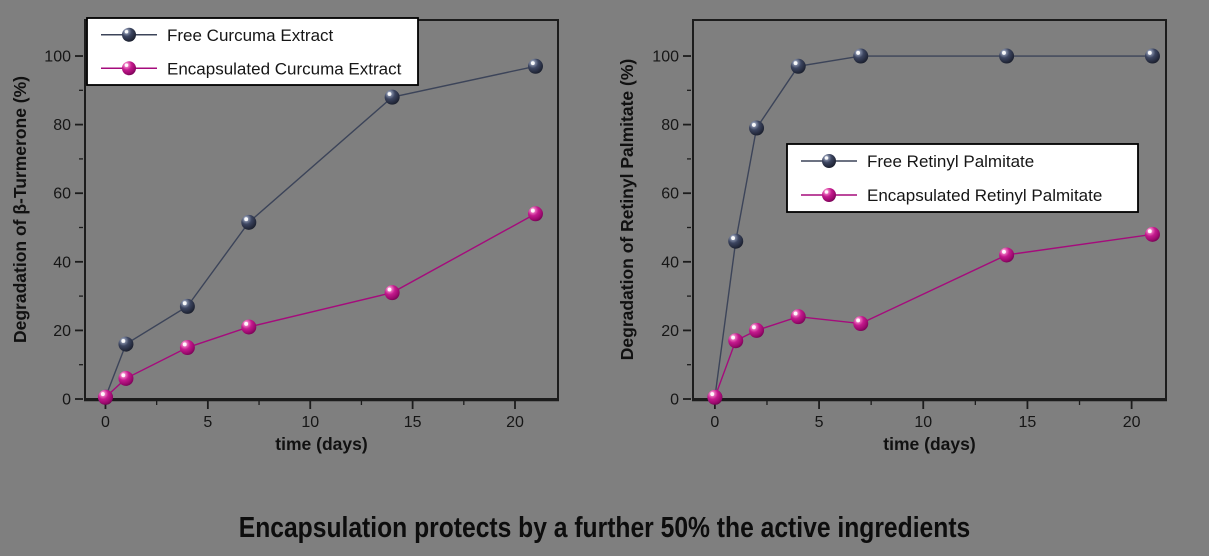  What do you see at coordinates (20, 209) in the screenshot?
I see `y-axis-label: Degradation of β-Turmerone (%)` at bounding box center [20, 209].